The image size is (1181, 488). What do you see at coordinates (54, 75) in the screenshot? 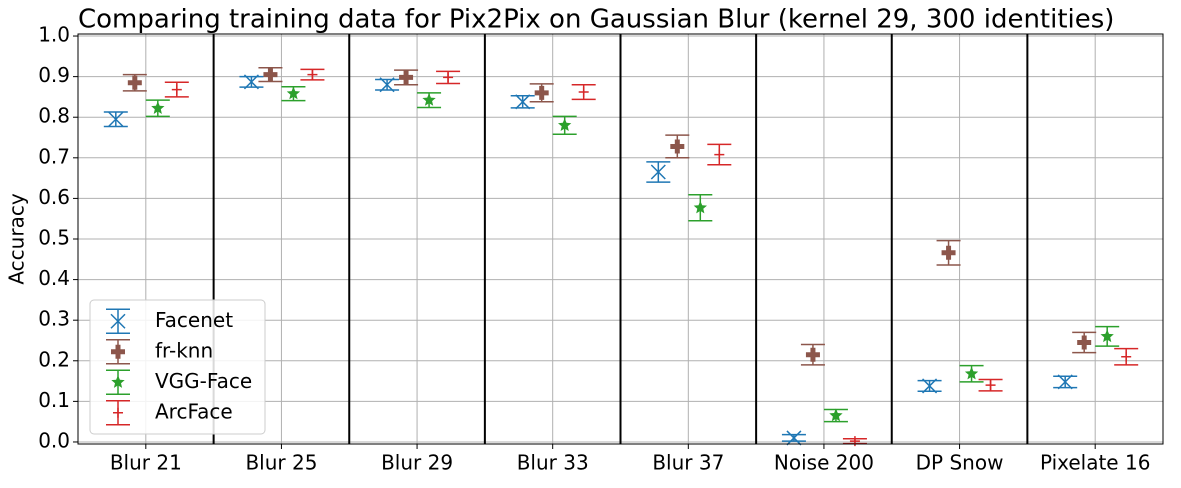
I see `y-tick-label: 0.9` at bounding box center [54, 75].